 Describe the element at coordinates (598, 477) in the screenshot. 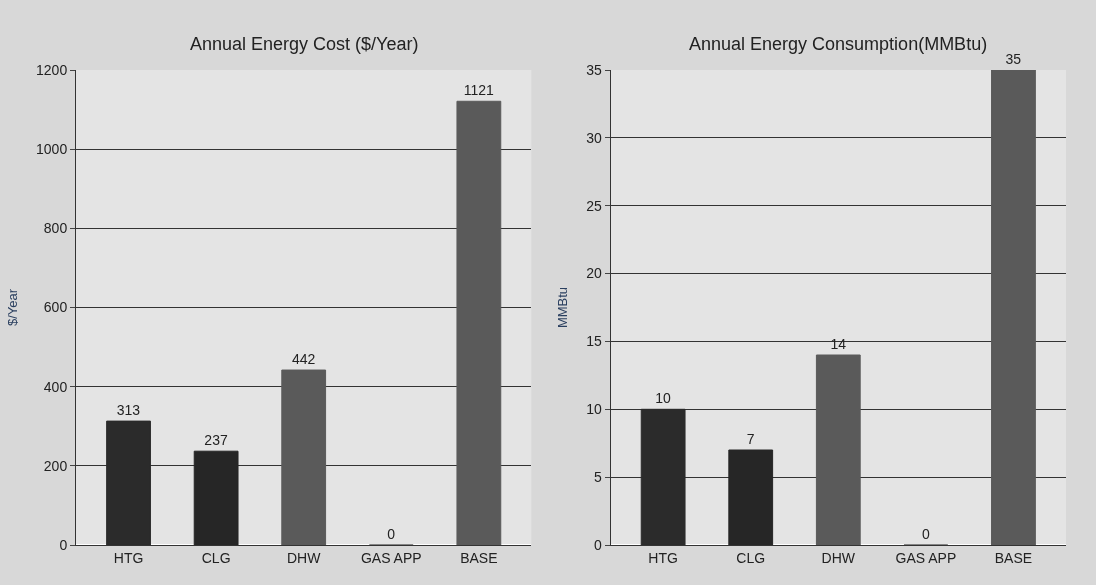

I see `y-tick-label: 5` at that location.